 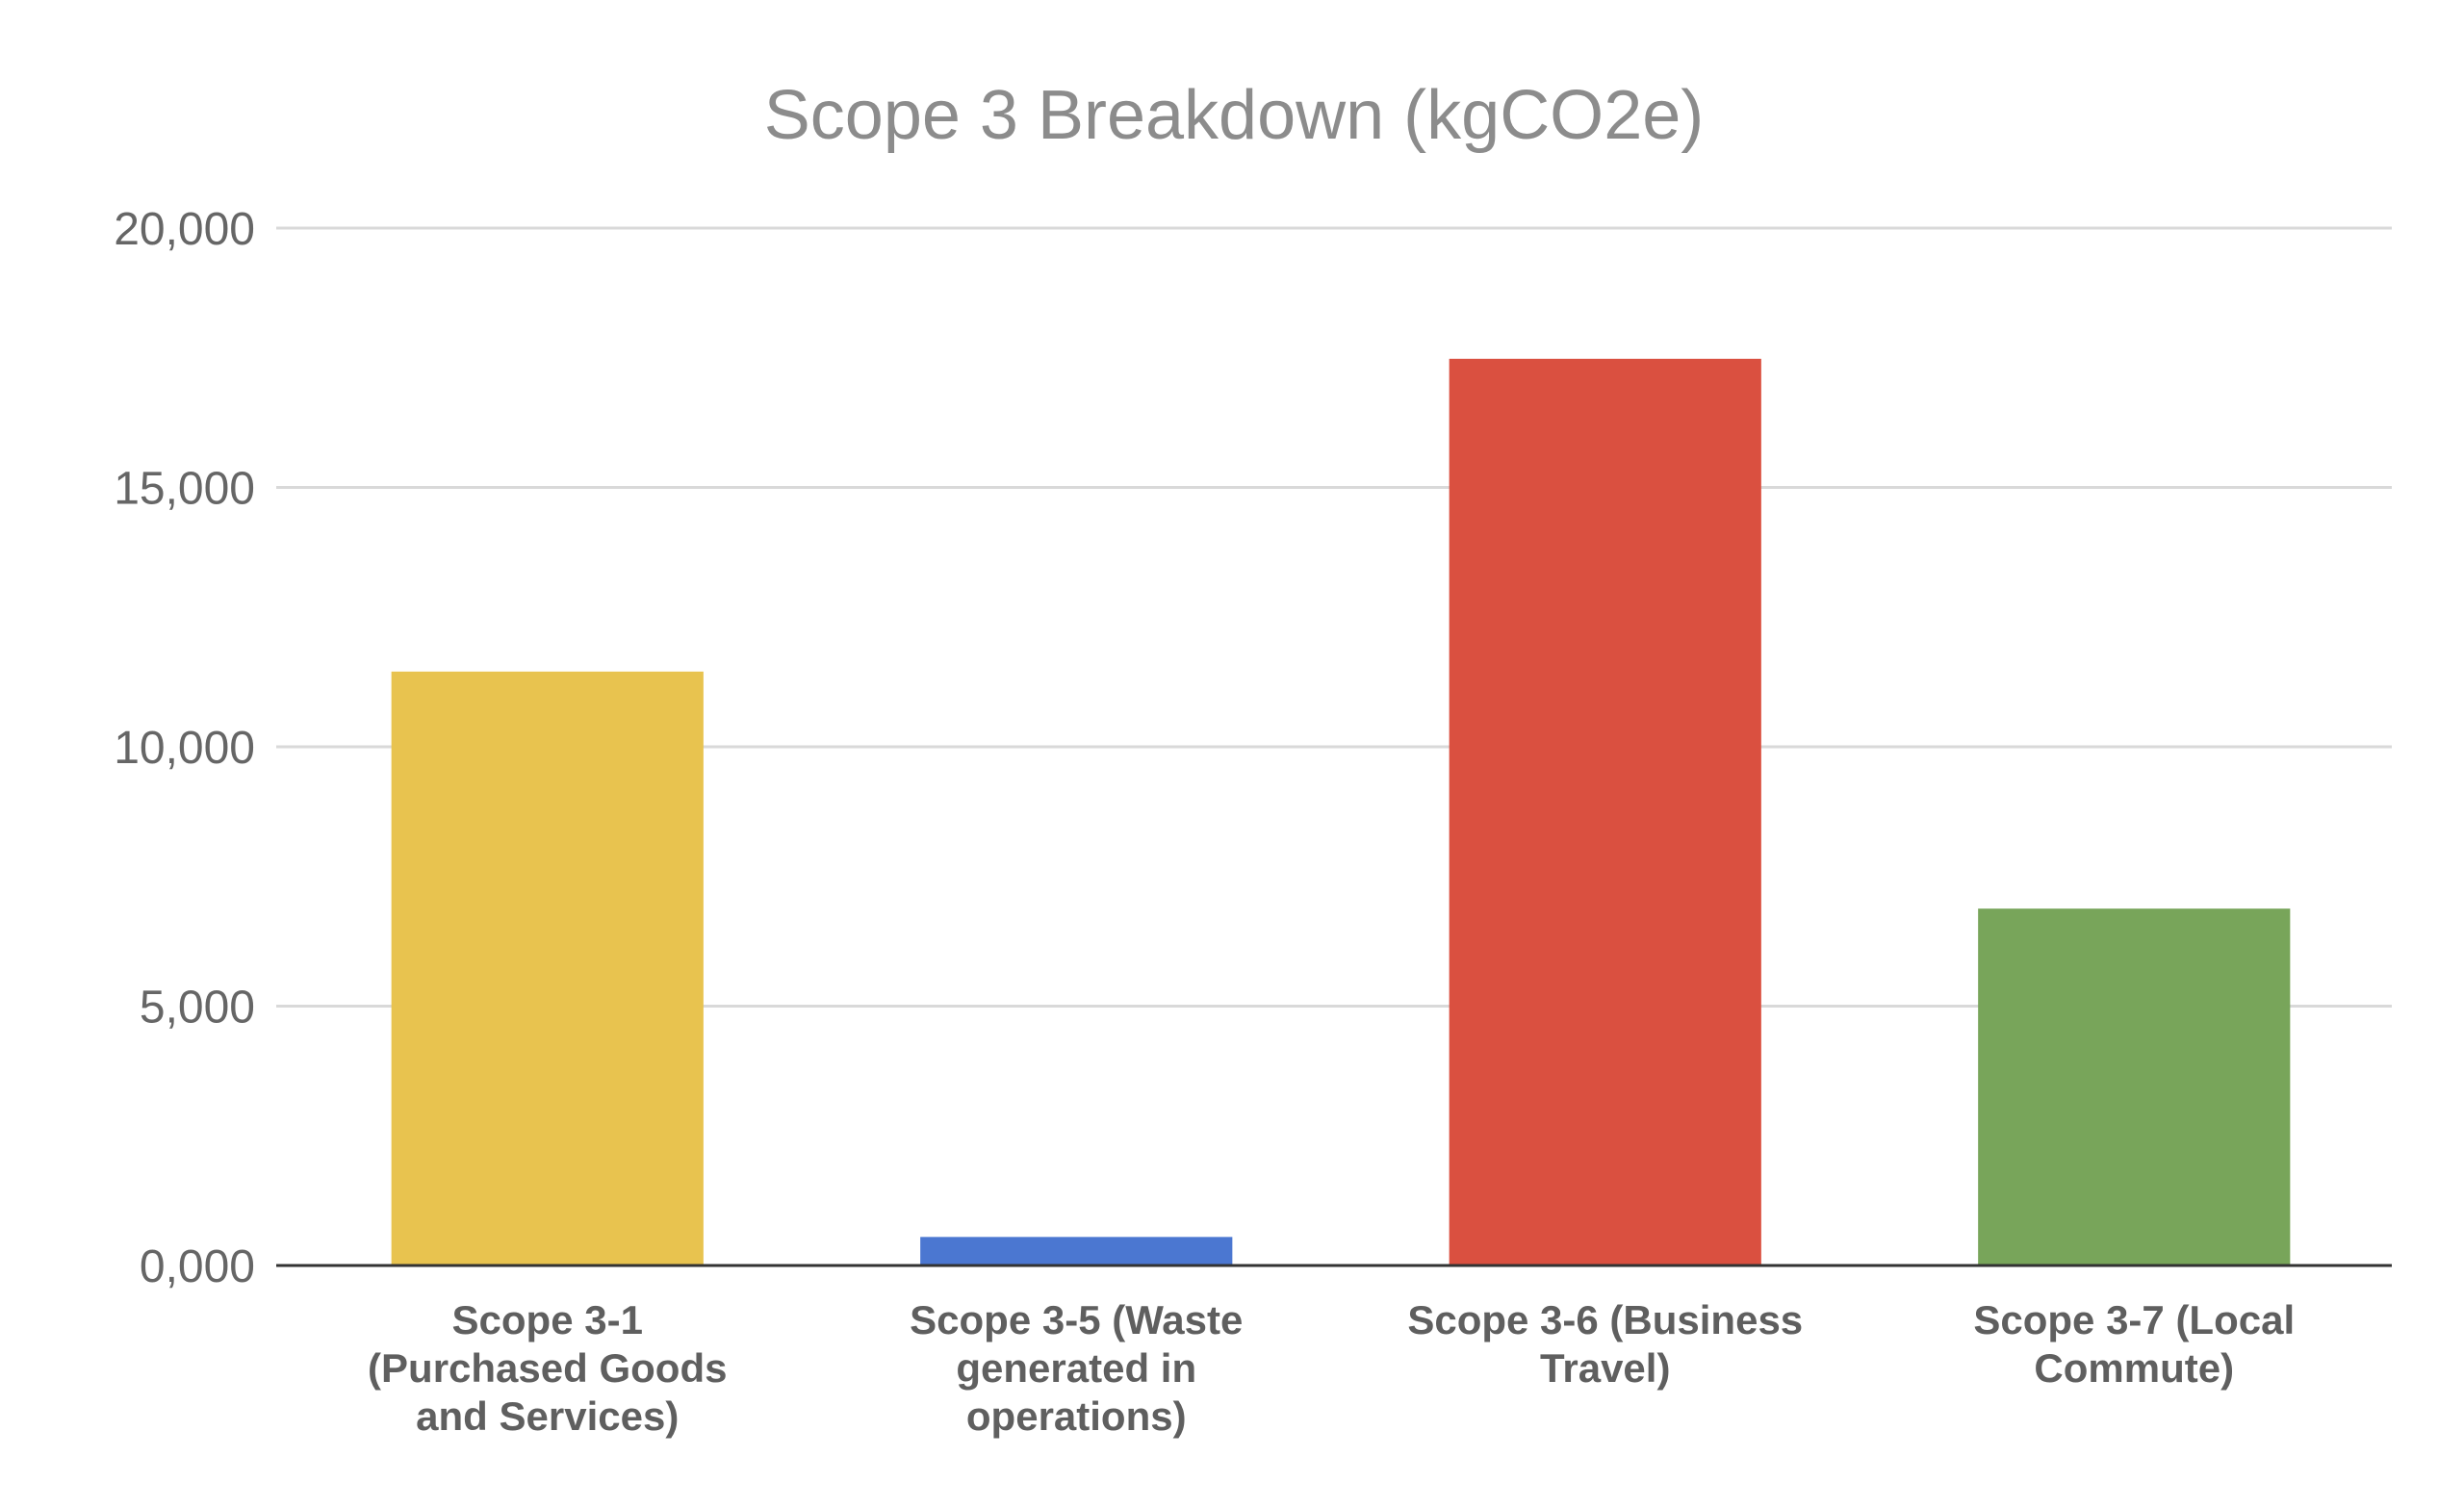 I want to click on y-tick-label: 0,000, so click(x=197, y=1266).